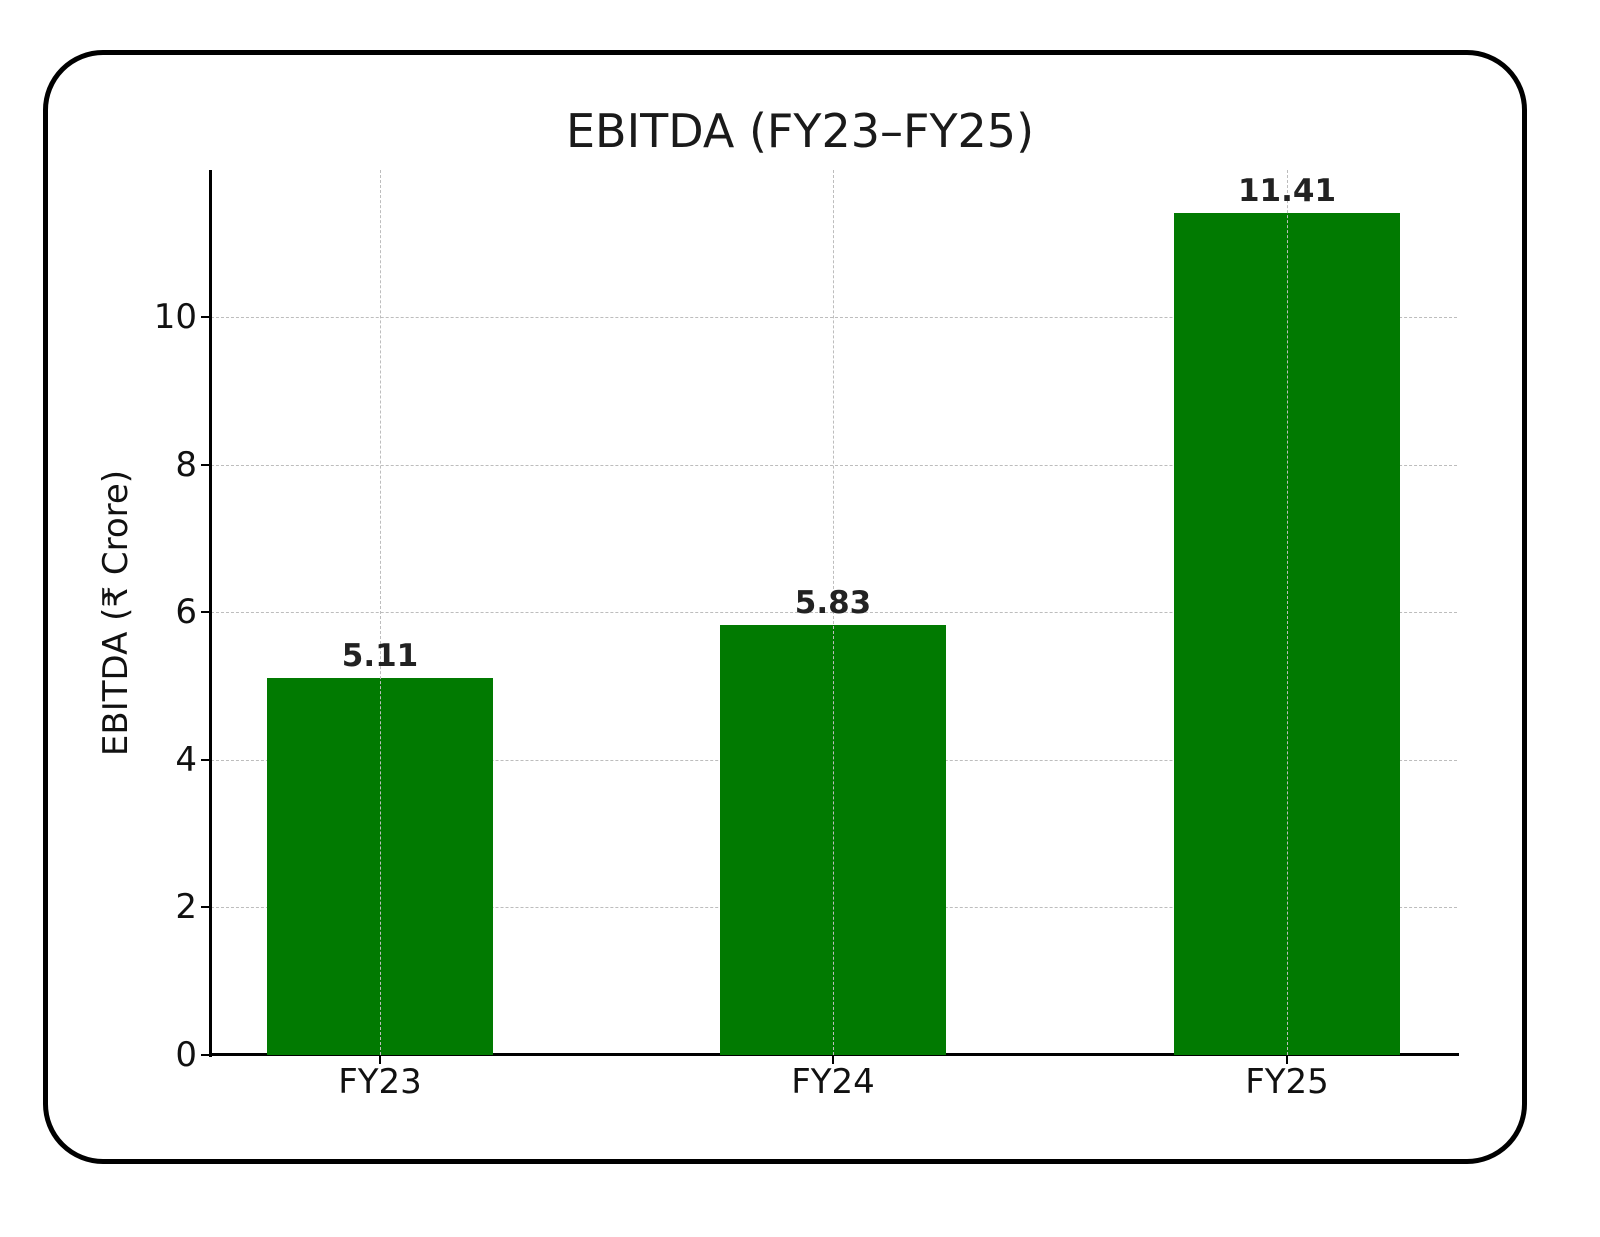 The image size is (1600, 1237). What do you see at coordinates (380, 1082) in the screenshot?
I see `x-tick-label: FY23` at bounding box center [380, 1082].